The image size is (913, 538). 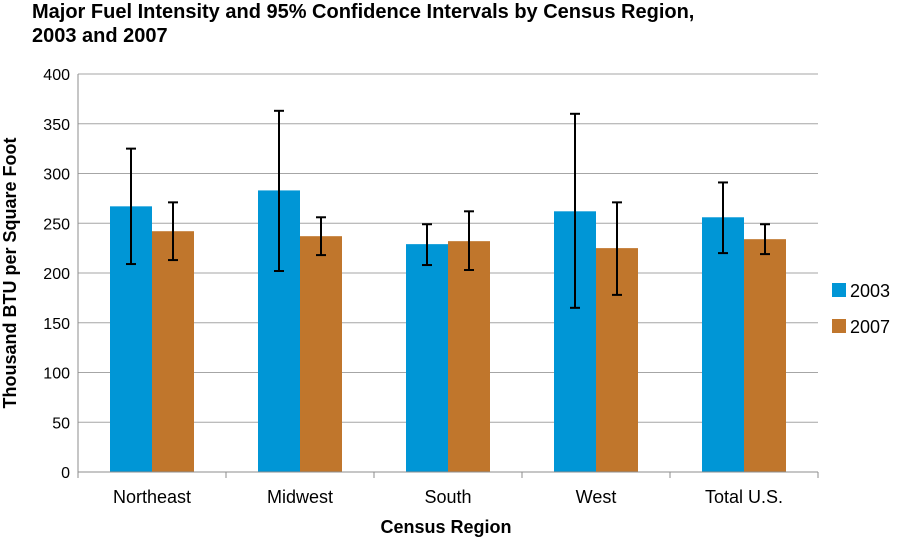 What do you see at coordinates (839, 290) in the screenshot?
I see `legend-swatch-2003` at bounding box center [839, 290].